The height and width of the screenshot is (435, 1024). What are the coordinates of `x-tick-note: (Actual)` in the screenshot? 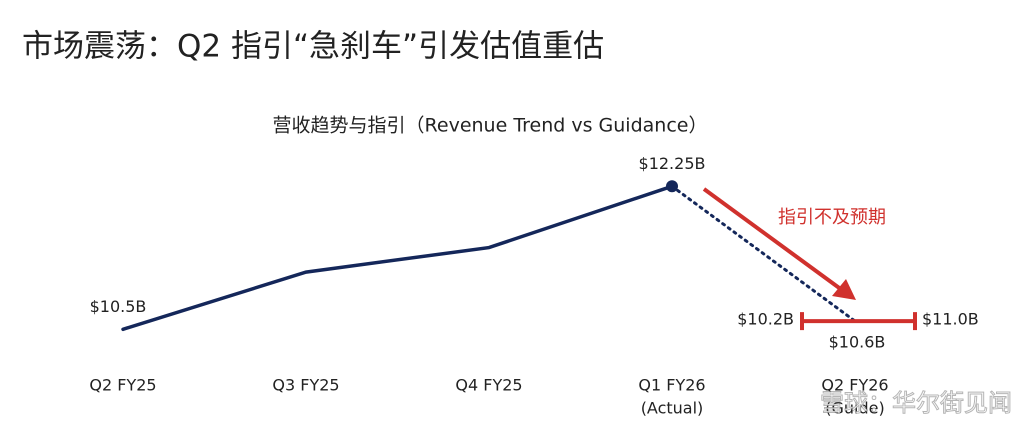 It's located at (672, 408).